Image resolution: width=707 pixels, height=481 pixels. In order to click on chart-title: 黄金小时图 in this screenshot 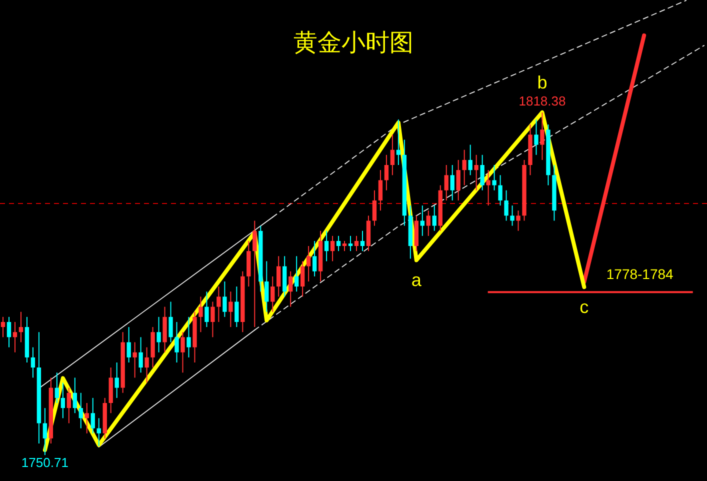, I will do `click(354, 43)`.